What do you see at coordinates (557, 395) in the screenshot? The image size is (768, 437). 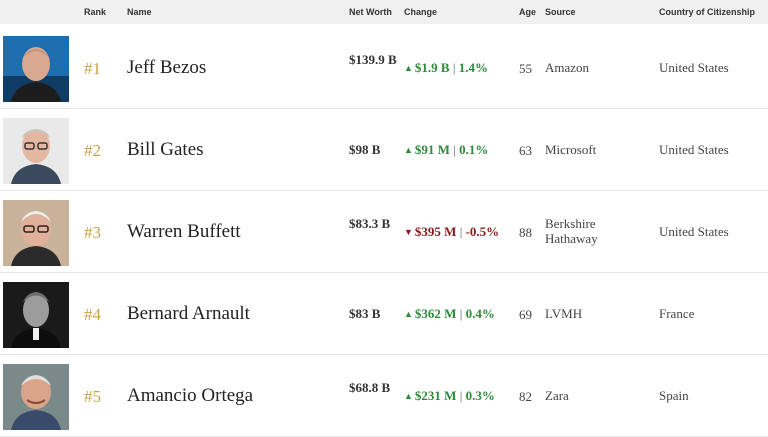 I see `source: Zara` at bounding box center [557, 395].